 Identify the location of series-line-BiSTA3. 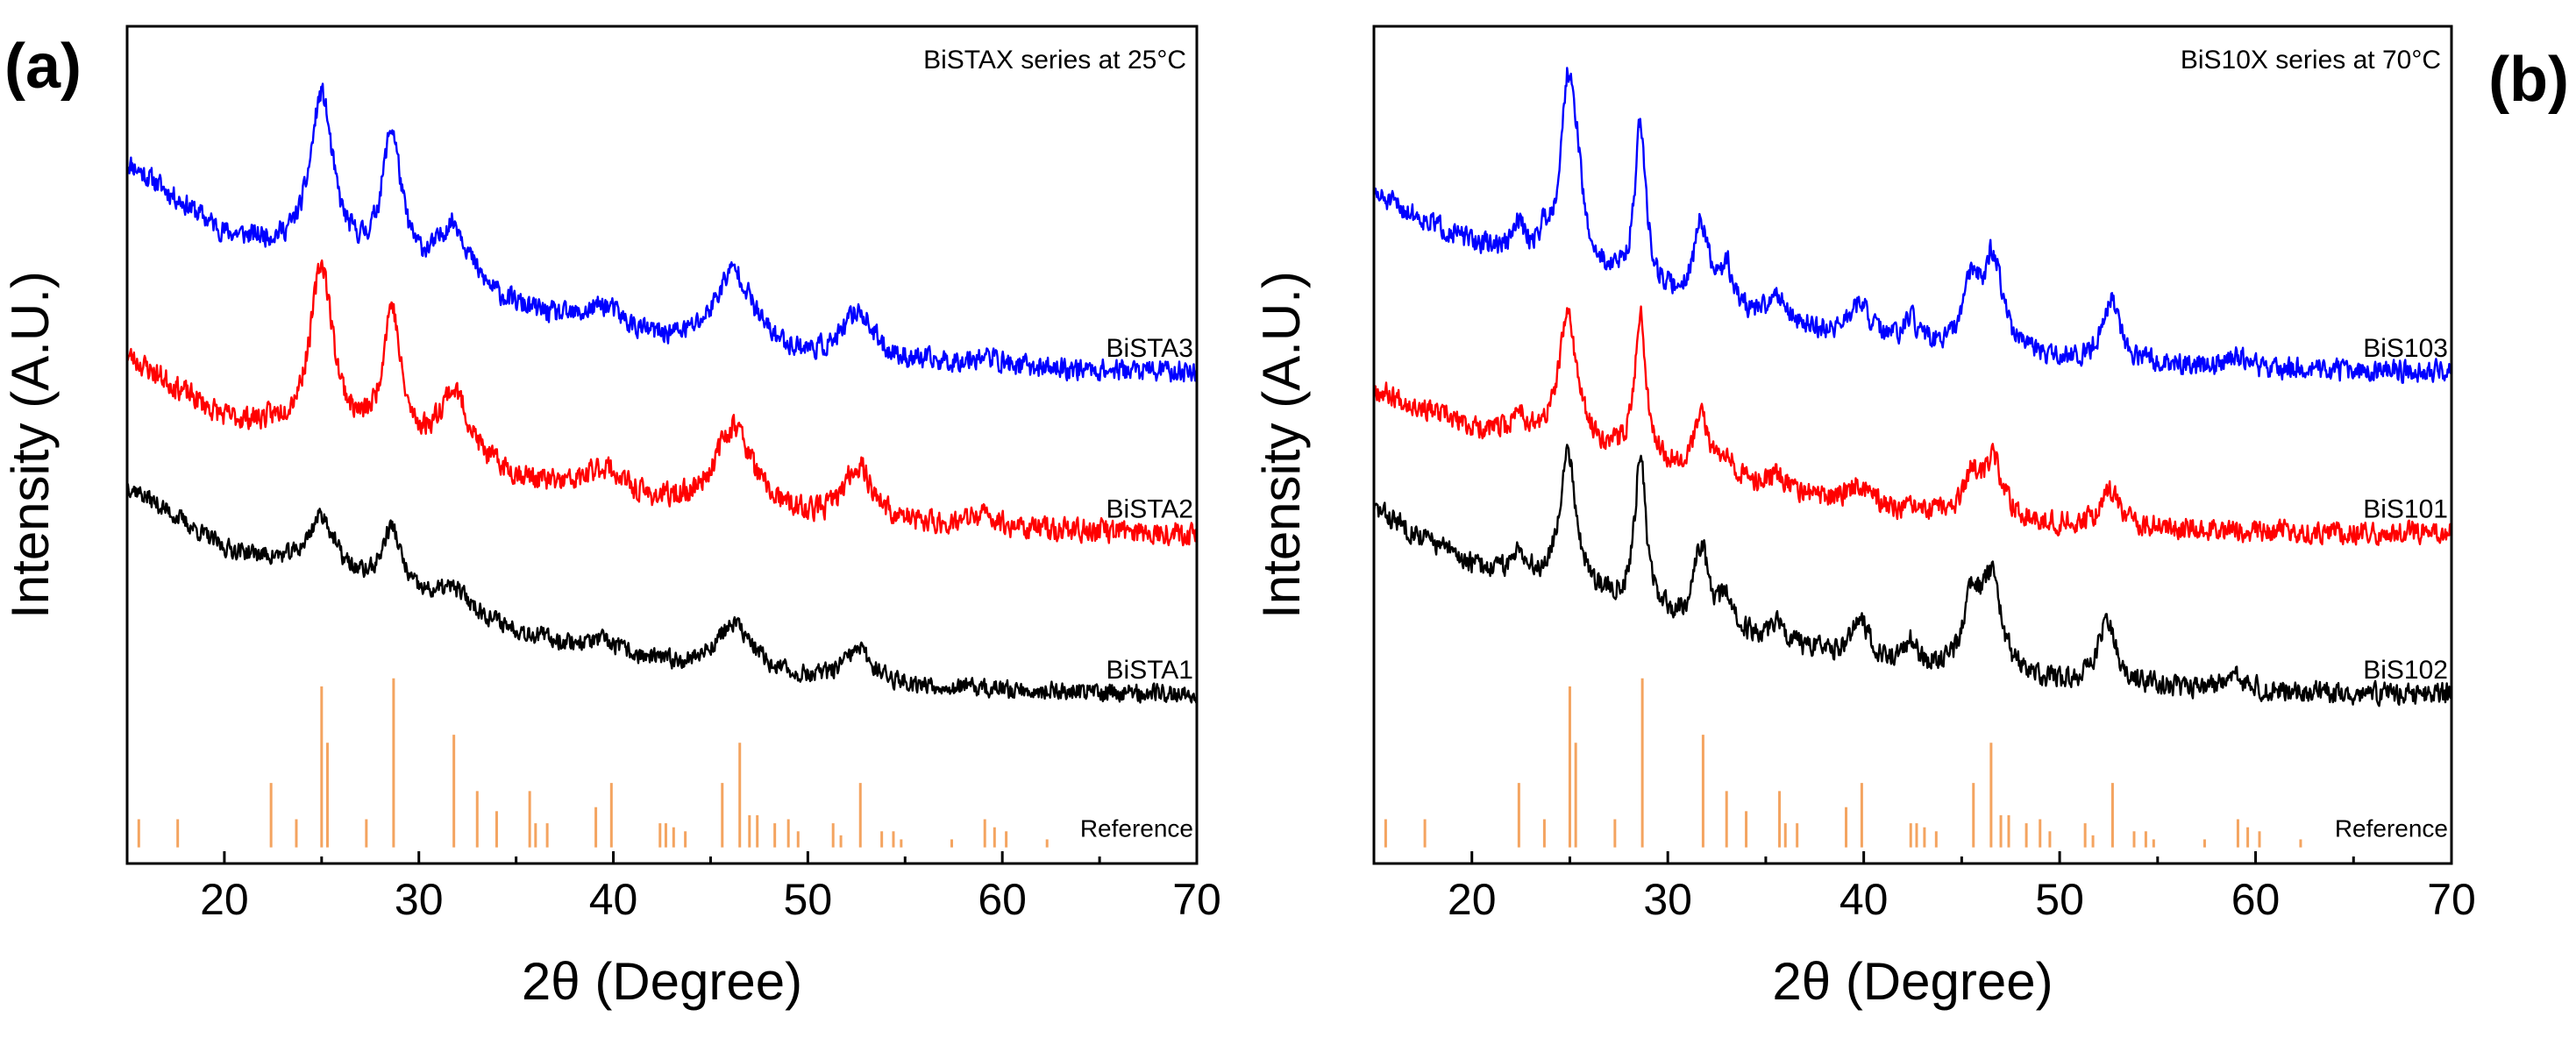
(662, 232).